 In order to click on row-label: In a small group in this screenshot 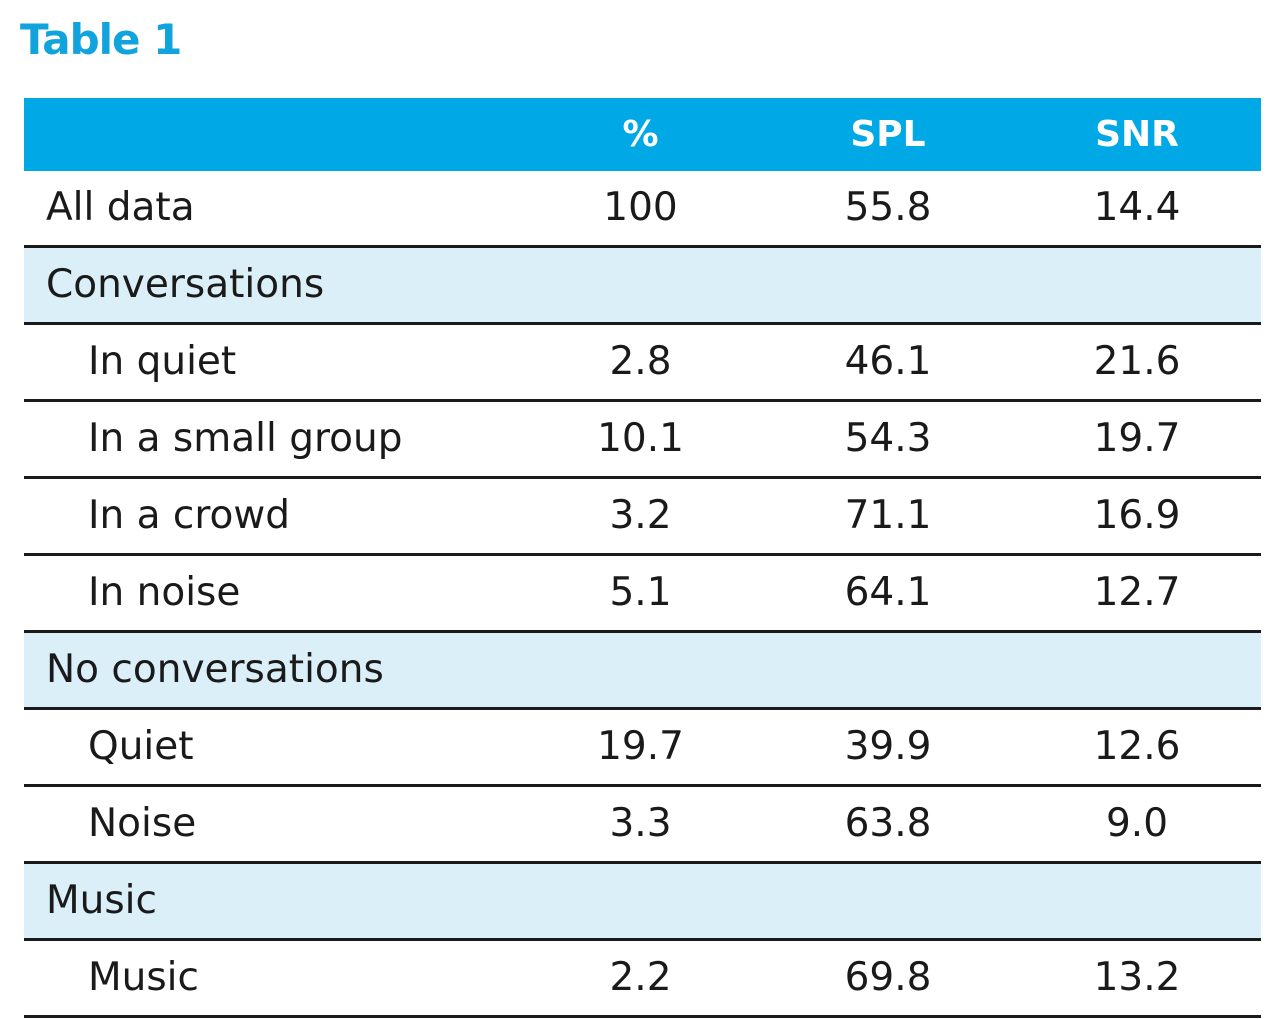, I will do `click(271, 439)`.